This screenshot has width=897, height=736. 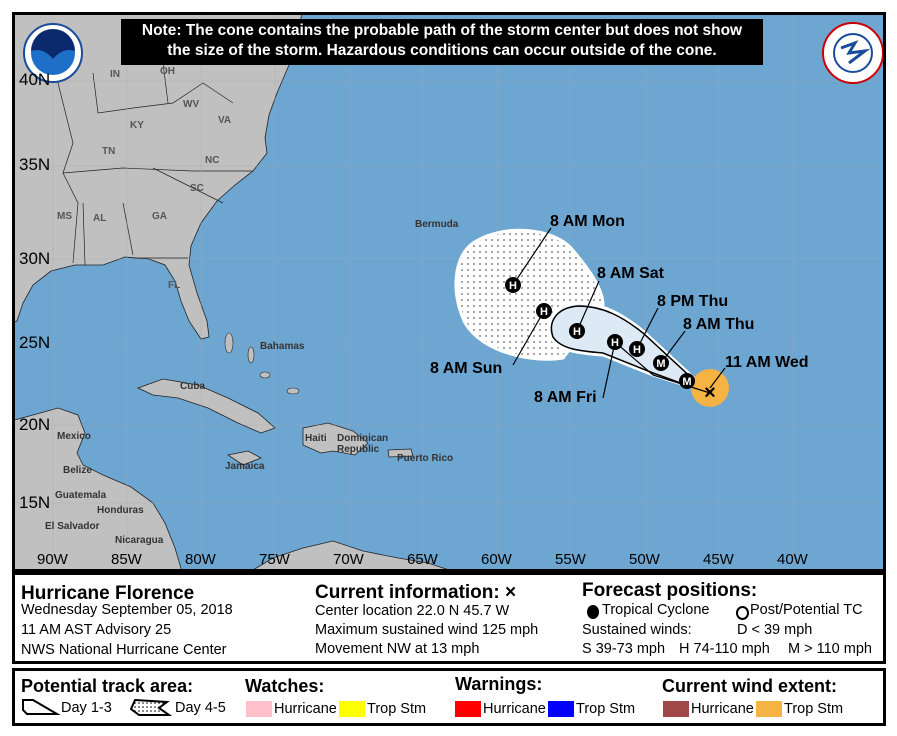 What do you see at coordinates (120, 510) in the screenshot?
I see `place-label: Honduras` at bounding box center [120, 510].